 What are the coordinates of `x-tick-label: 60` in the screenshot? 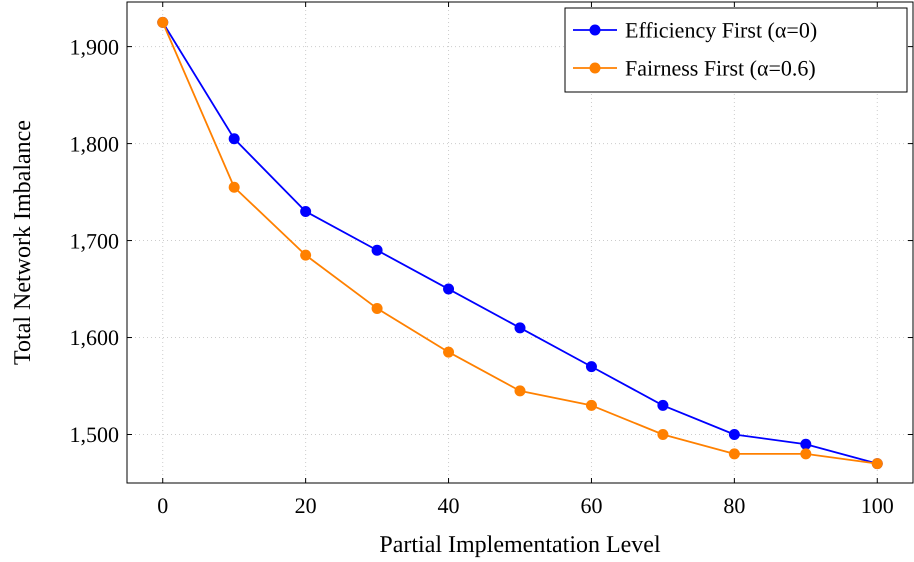 It's located at (591, 505).